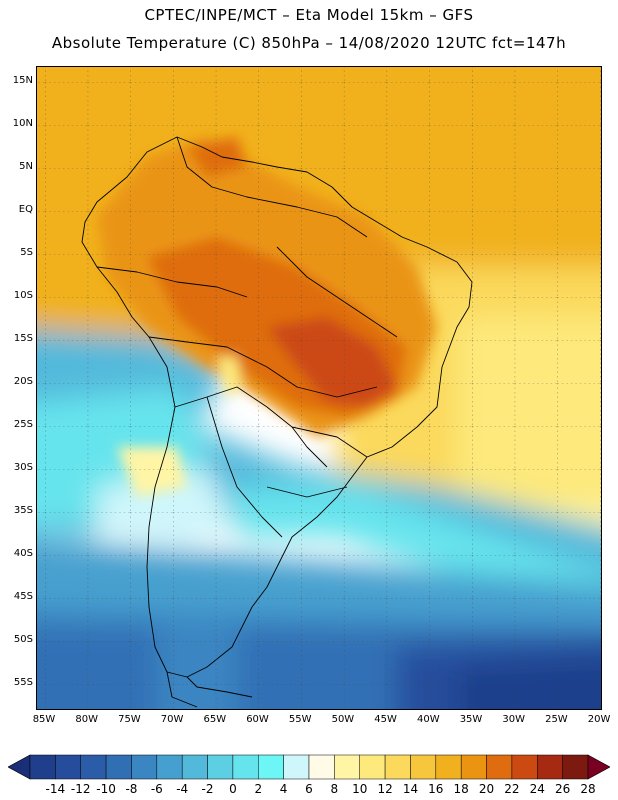 The width and height of the screenshot is (618, 800). I want to click on colorbar-tick-label: 20, so click(486, 789).